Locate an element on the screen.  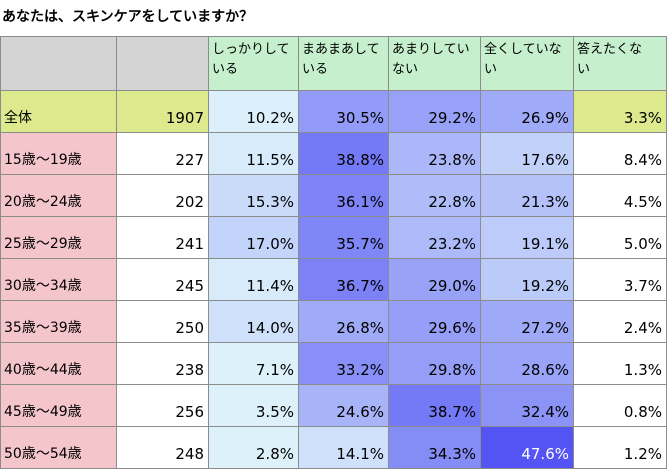
table-row: 全体 1907 10.2% 30.5% 29.2% 26.9% 3.3% is located at coordinates (333, 111).